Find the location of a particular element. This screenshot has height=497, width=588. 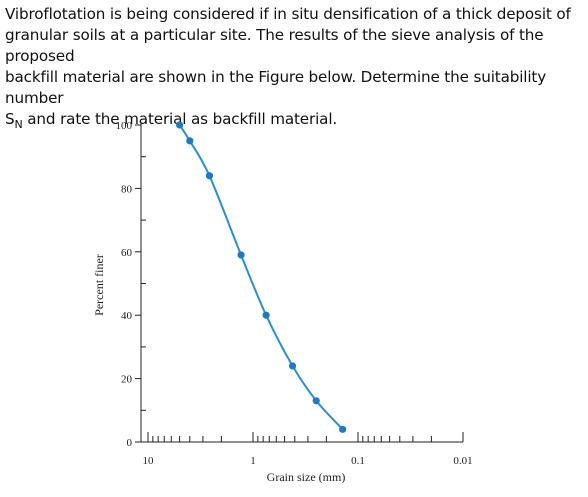

y-tick-label: 60 is located at coordinates (127, 253).